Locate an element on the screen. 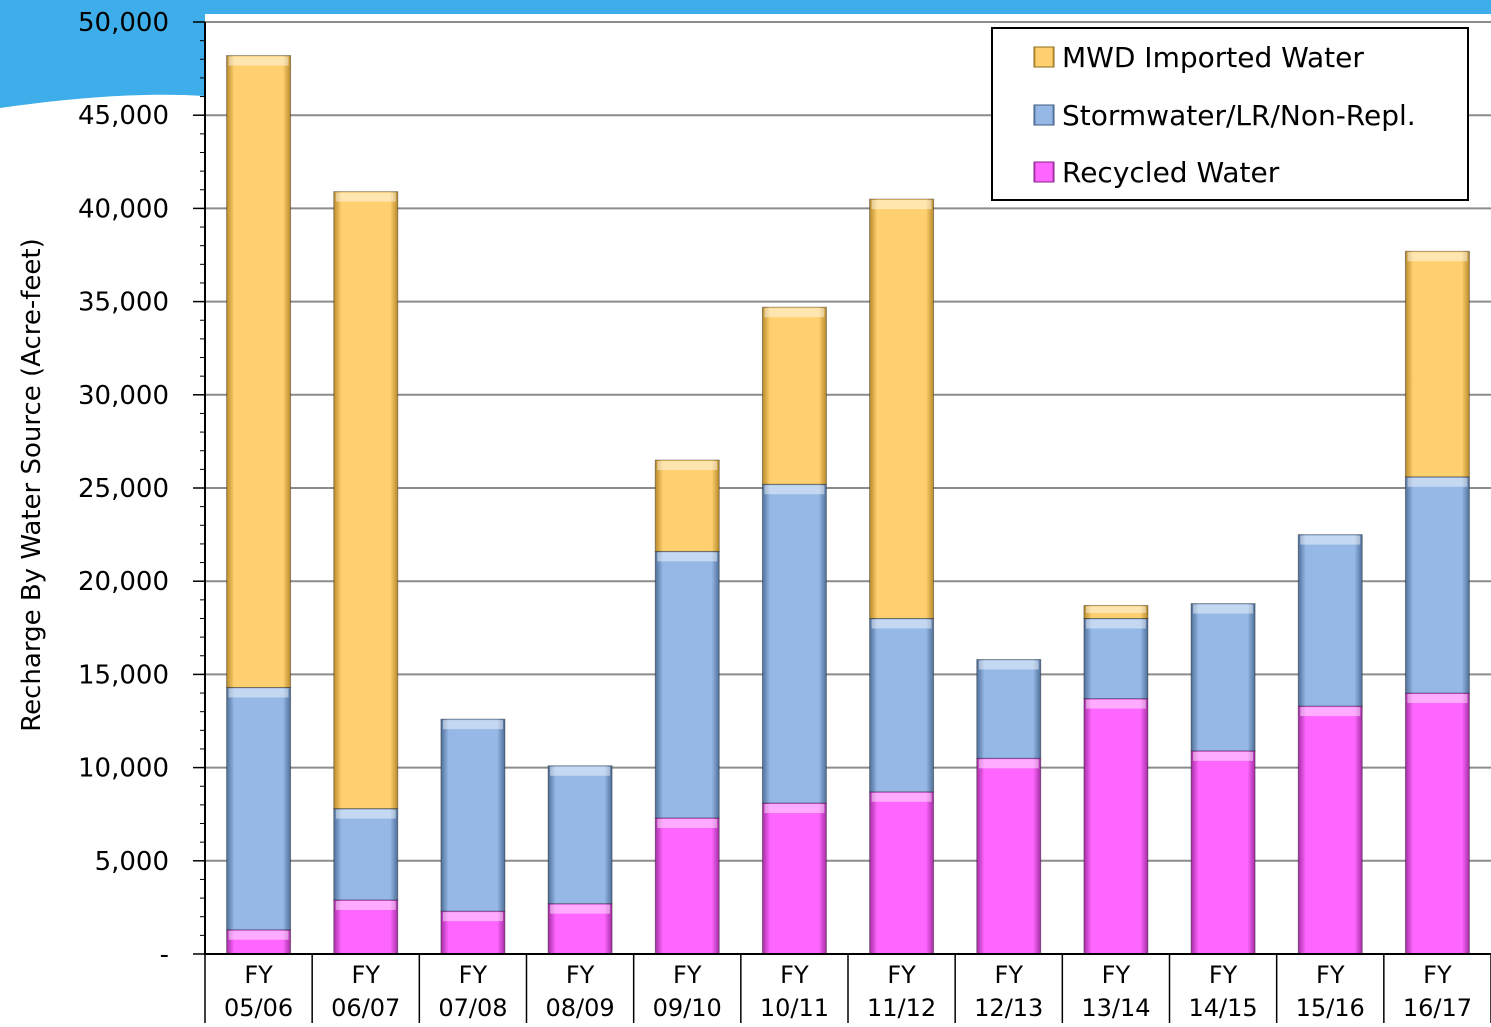 The width and height of the screenshot is (1491, 1027). x-tick-label-line2: 05/06 is located at coordinates (258, 1008).